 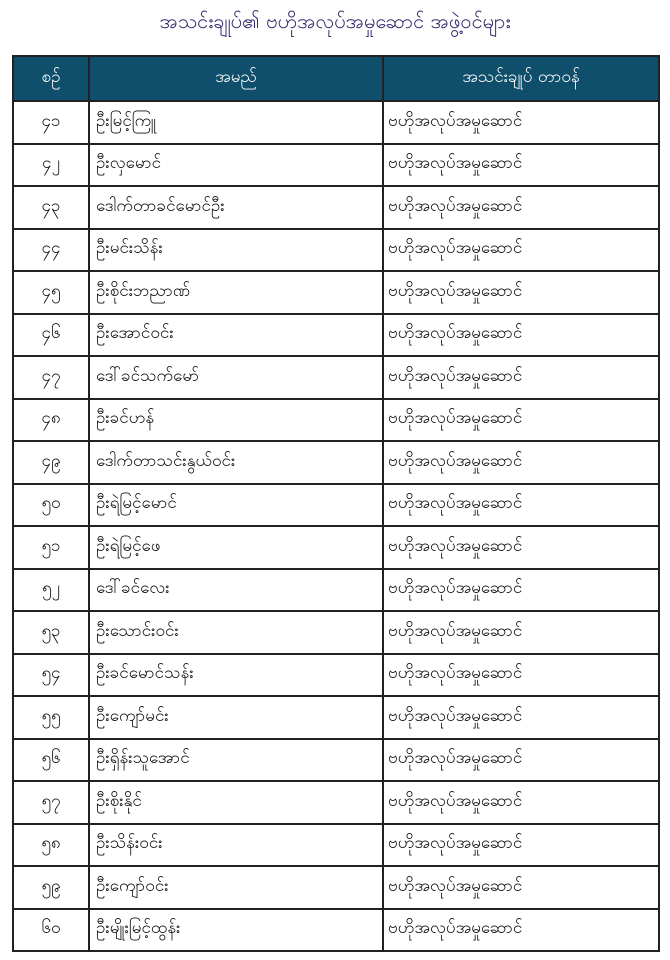 I want to click on member-name: ဦးရဲမြင့်မောင်, so click(x=236, y=504).